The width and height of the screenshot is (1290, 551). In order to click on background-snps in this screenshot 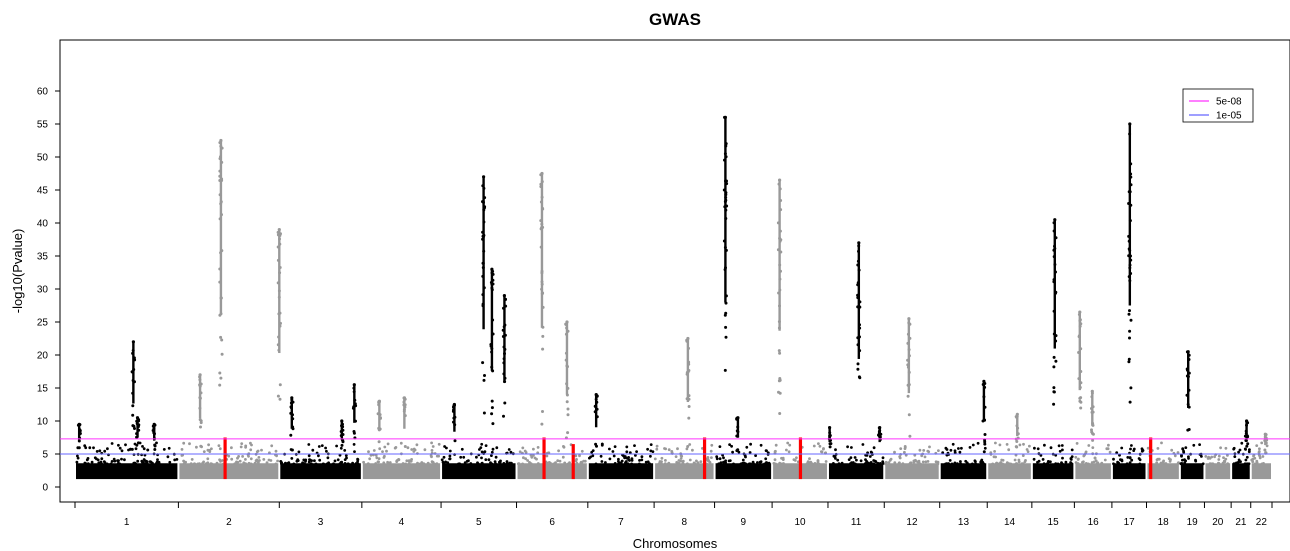, I will do `click(127, 471)`.